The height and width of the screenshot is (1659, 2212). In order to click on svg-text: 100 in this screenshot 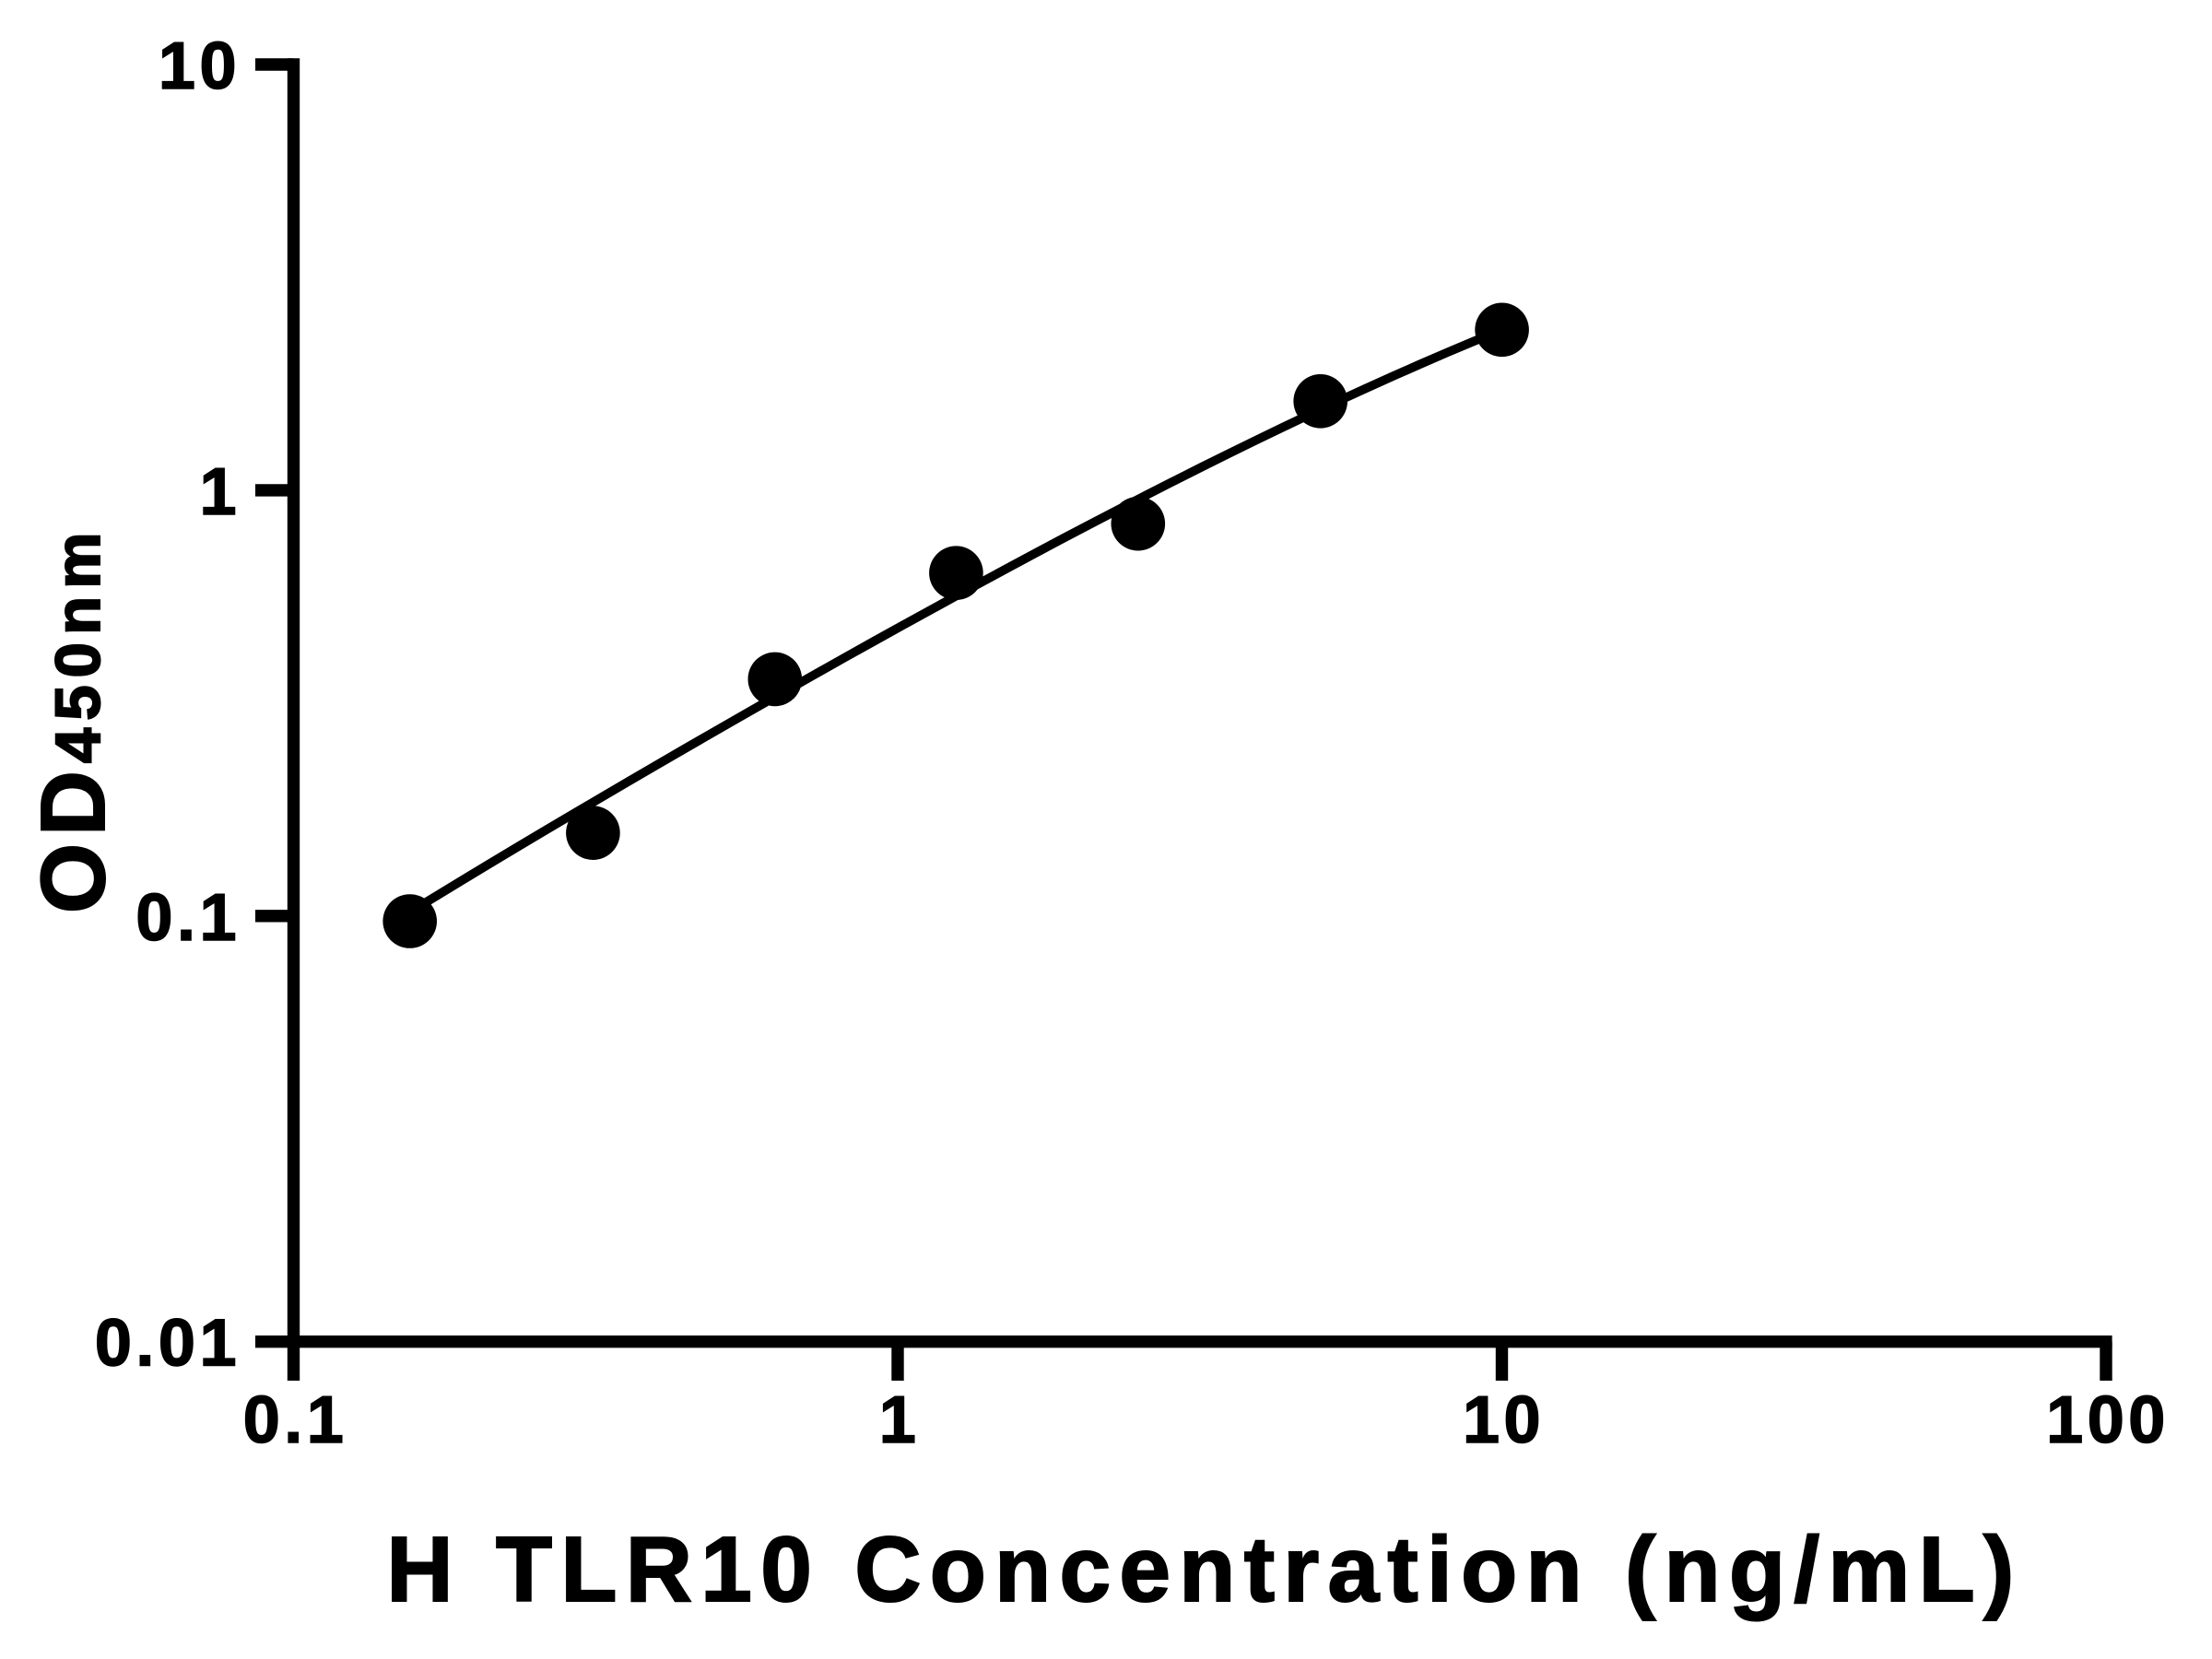, I will do `click(2108, 1420)`.